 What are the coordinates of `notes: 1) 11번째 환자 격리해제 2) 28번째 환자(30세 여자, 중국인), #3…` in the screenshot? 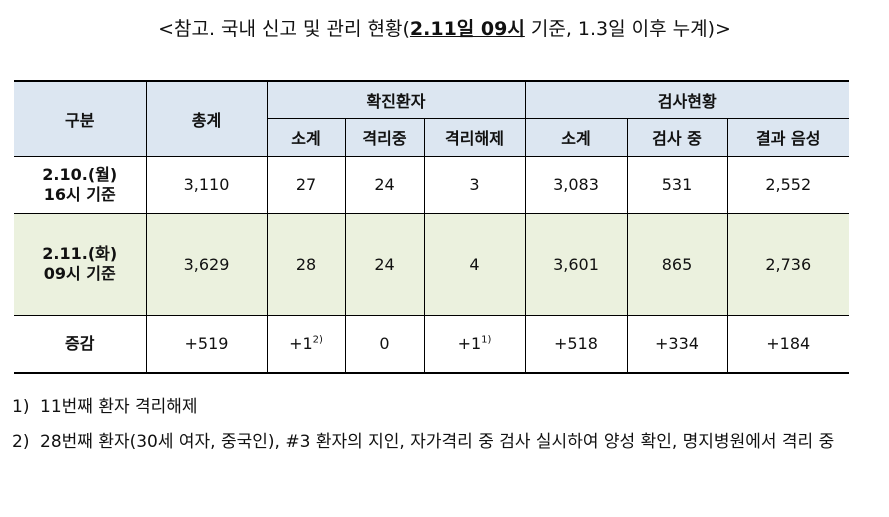 It's located at (437, 425).